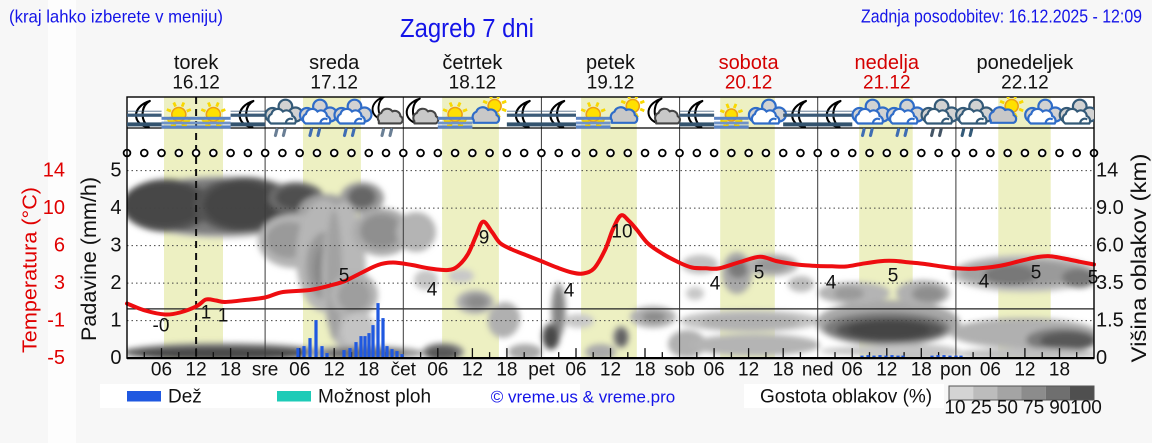 The image size is (1152, 448). What do you see at coordinates (89, 259) in the screenshot?
I see `svg-text: Padavine (mm/h)` at bounding box center [89, 259].